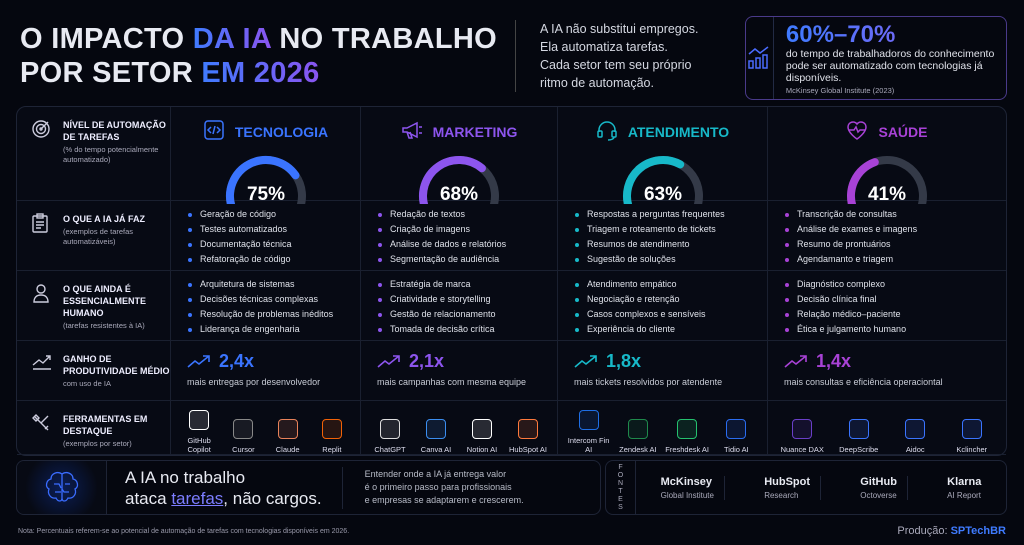  Describe the element at coordinates (272, 498) in the screenshot. I see `tagline-part: , não cargos.` at that location.